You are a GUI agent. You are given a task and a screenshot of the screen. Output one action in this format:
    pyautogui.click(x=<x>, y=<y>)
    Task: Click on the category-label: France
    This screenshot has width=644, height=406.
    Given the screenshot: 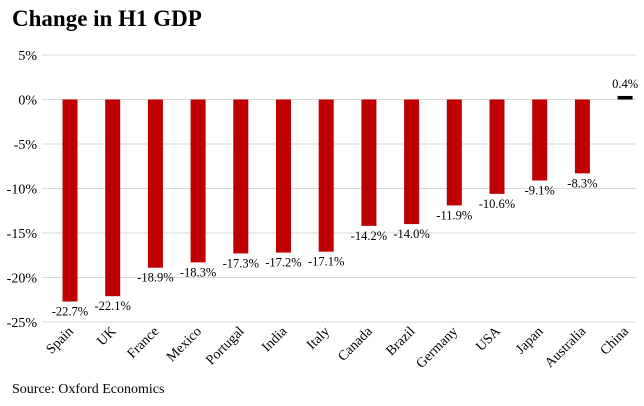 What is the action you would take?
    pyautogui.click(x=144, y=343)
    